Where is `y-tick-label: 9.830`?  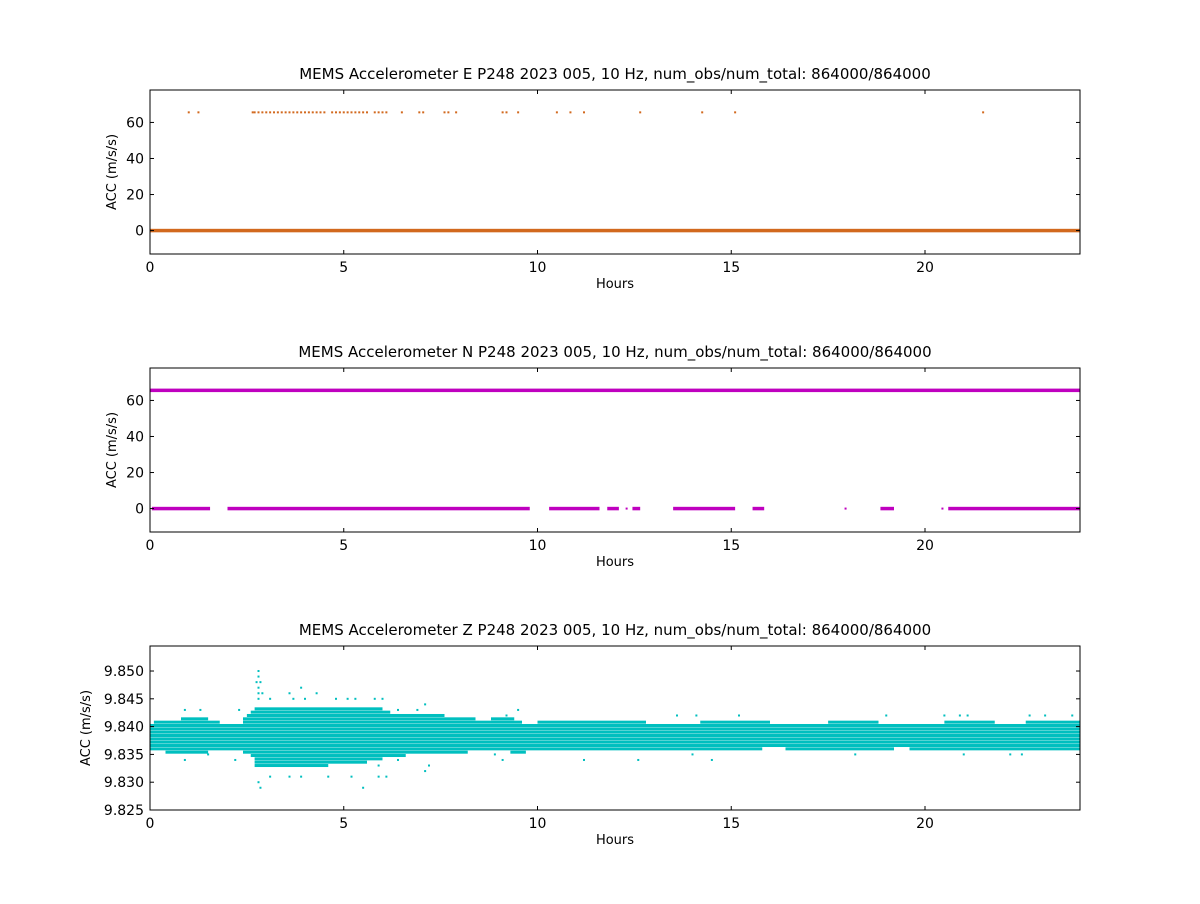
y-tick-label: 9.830 is located at coordinates (124, 783).